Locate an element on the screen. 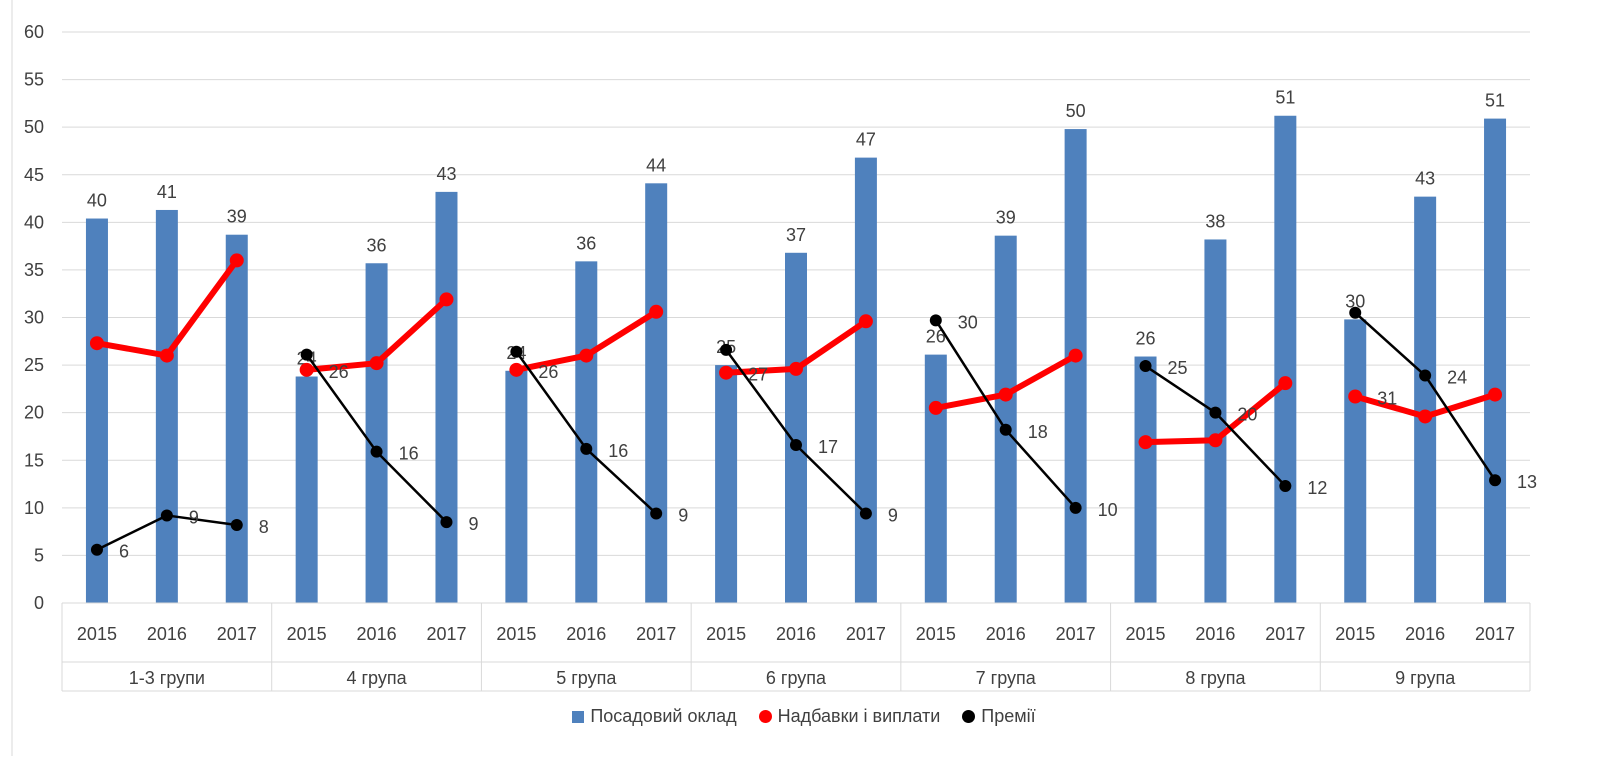  legend-item-salary: Посадовий оклад is located at coordinates (654, 716).